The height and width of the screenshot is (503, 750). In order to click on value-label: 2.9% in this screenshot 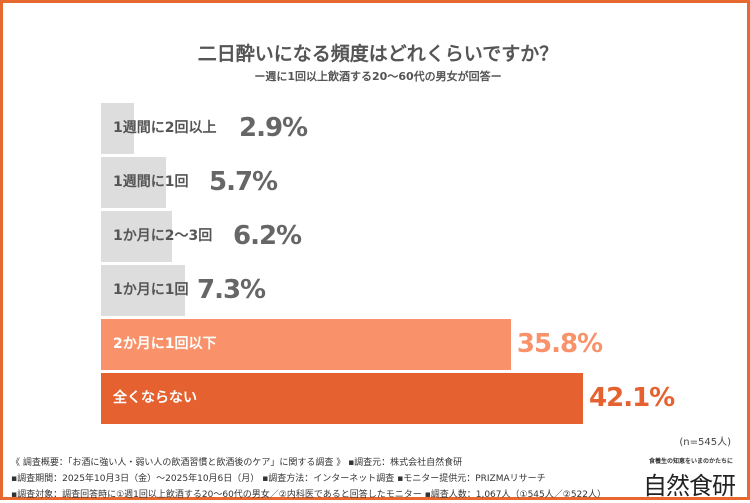, I will do `click(273, 128)`.